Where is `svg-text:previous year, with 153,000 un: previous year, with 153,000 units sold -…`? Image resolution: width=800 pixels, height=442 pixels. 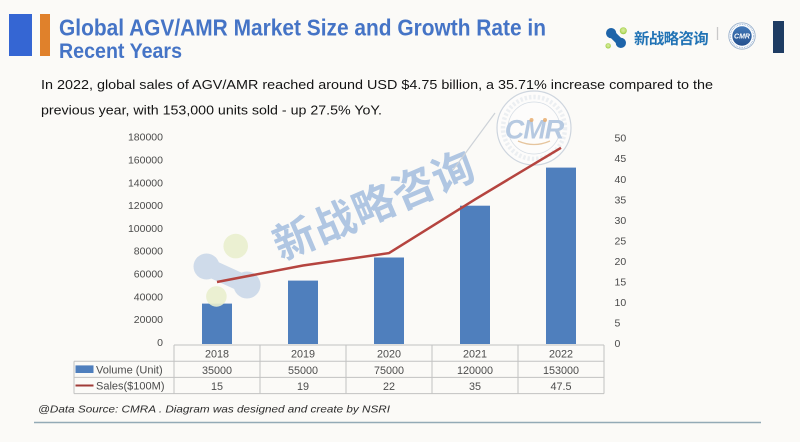
svg-text:previous year, with 153,000 un: previous year, with 153,000 units sold -… is located at coordinates (211, 110).